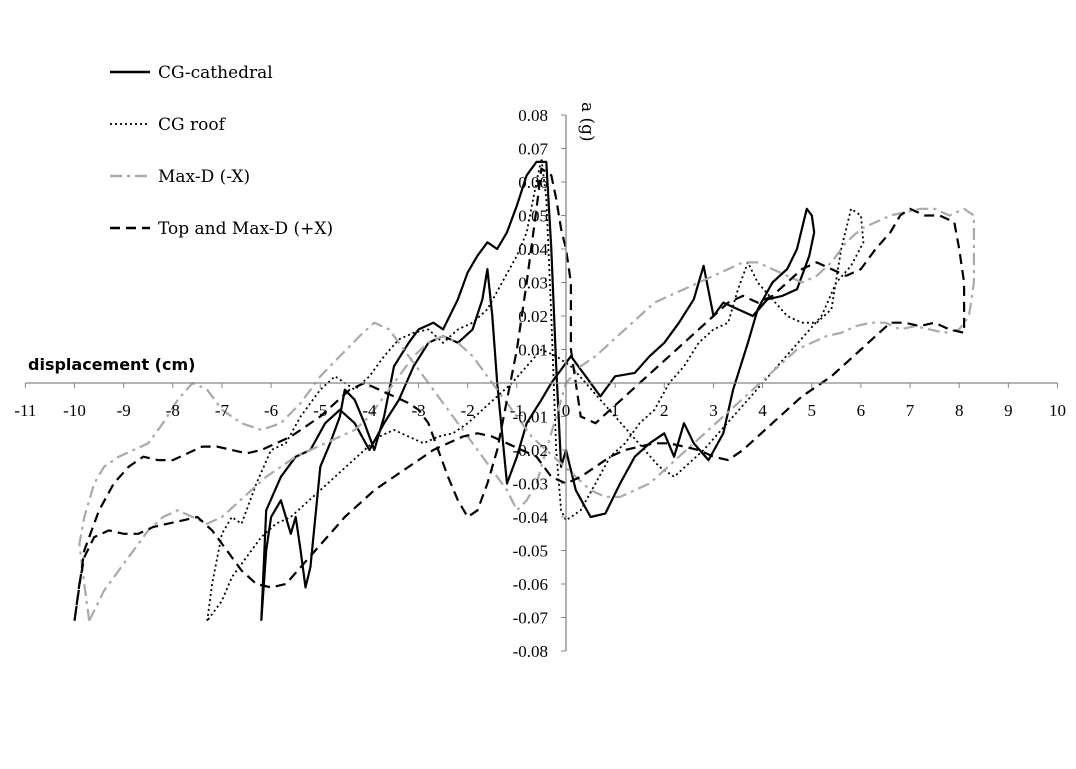 The width and height of the screenshot is (1076, 769). I want to click on x-tick-label: 9, so click(1008, 410).